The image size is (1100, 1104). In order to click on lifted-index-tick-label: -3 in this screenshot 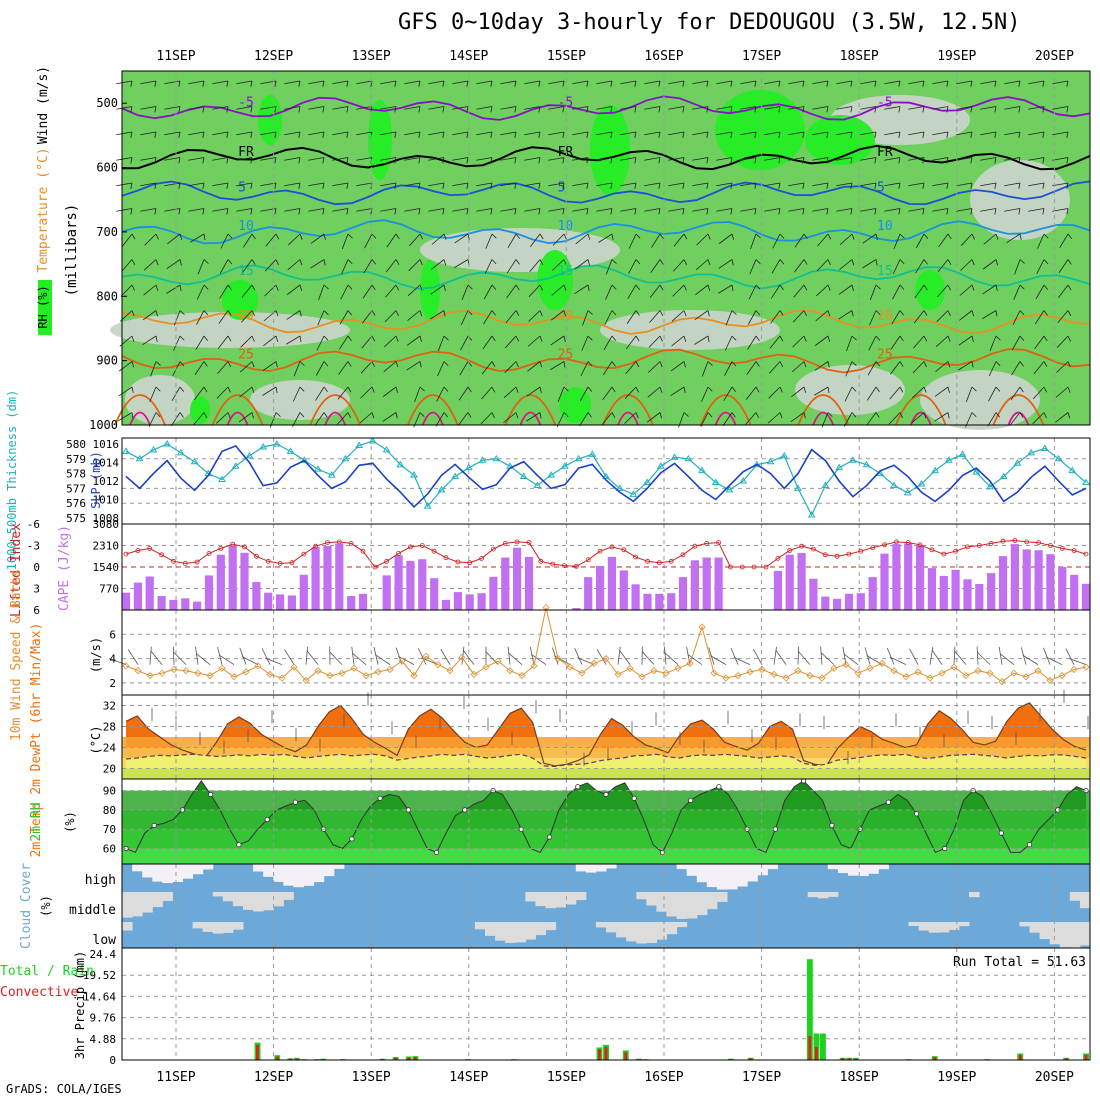, I will do `click(33, 546)`.